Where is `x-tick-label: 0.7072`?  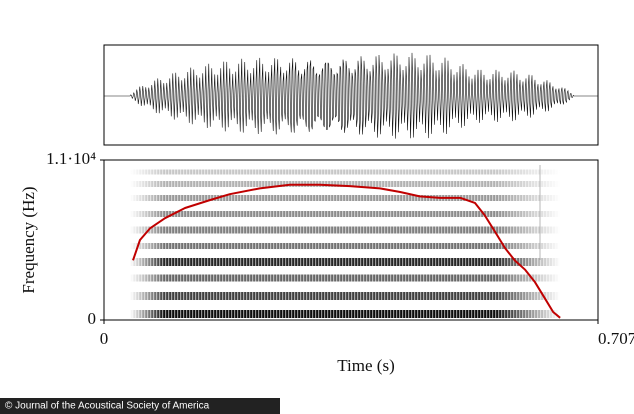 x-tick-label: 0.7072 is located at coordinates (616, 338).